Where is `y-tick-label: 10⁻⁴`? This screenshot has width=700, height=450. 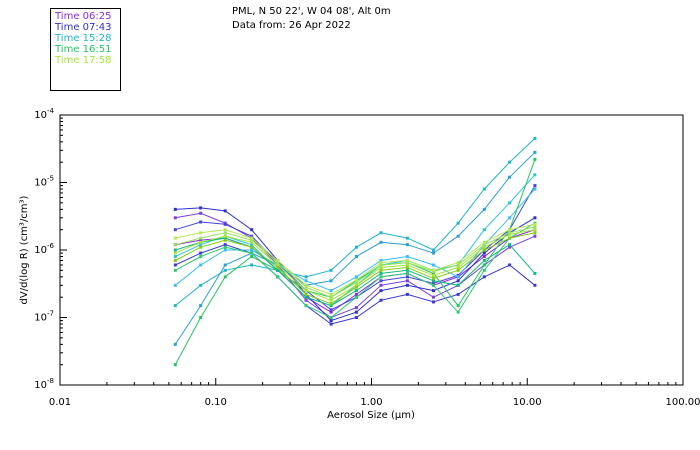
y-tick-label: 10⁻⁴ is located at coordinates (44, 114).